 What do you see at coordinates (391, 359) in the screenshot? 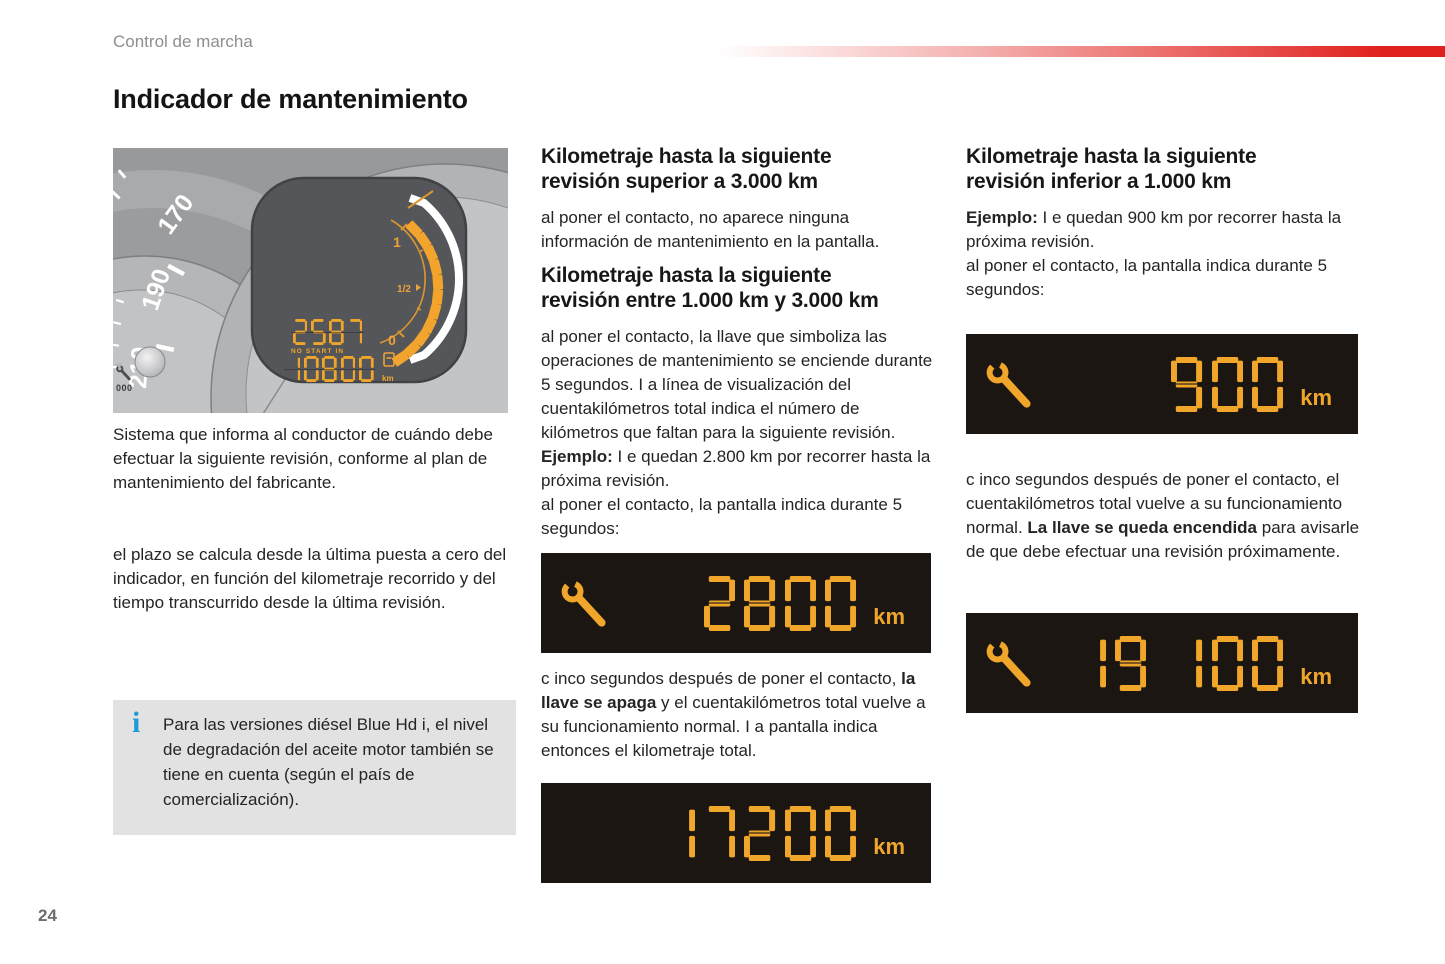
I see `fuel-pump-icon` at bounding box center [391, 359].